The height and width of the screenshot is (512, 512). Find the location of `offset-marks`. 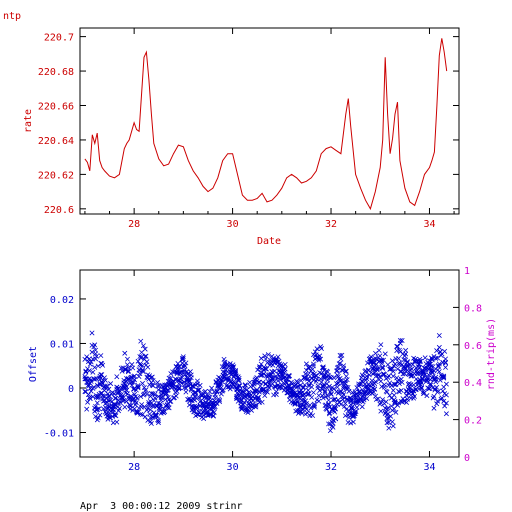

offset-marks is located at coordinates (265, 382).